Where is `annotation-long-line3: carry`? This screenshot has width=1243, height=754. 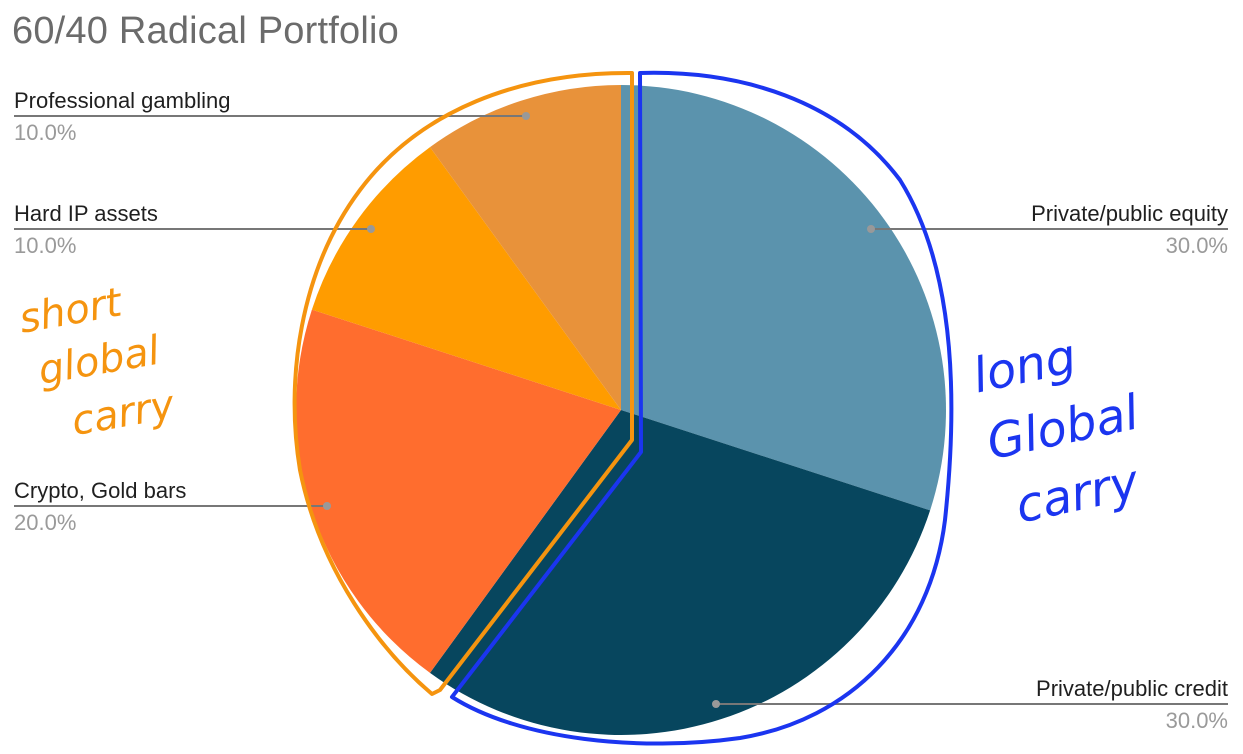
annotation-long-line3: carry is located at coordinates (1077, 494).